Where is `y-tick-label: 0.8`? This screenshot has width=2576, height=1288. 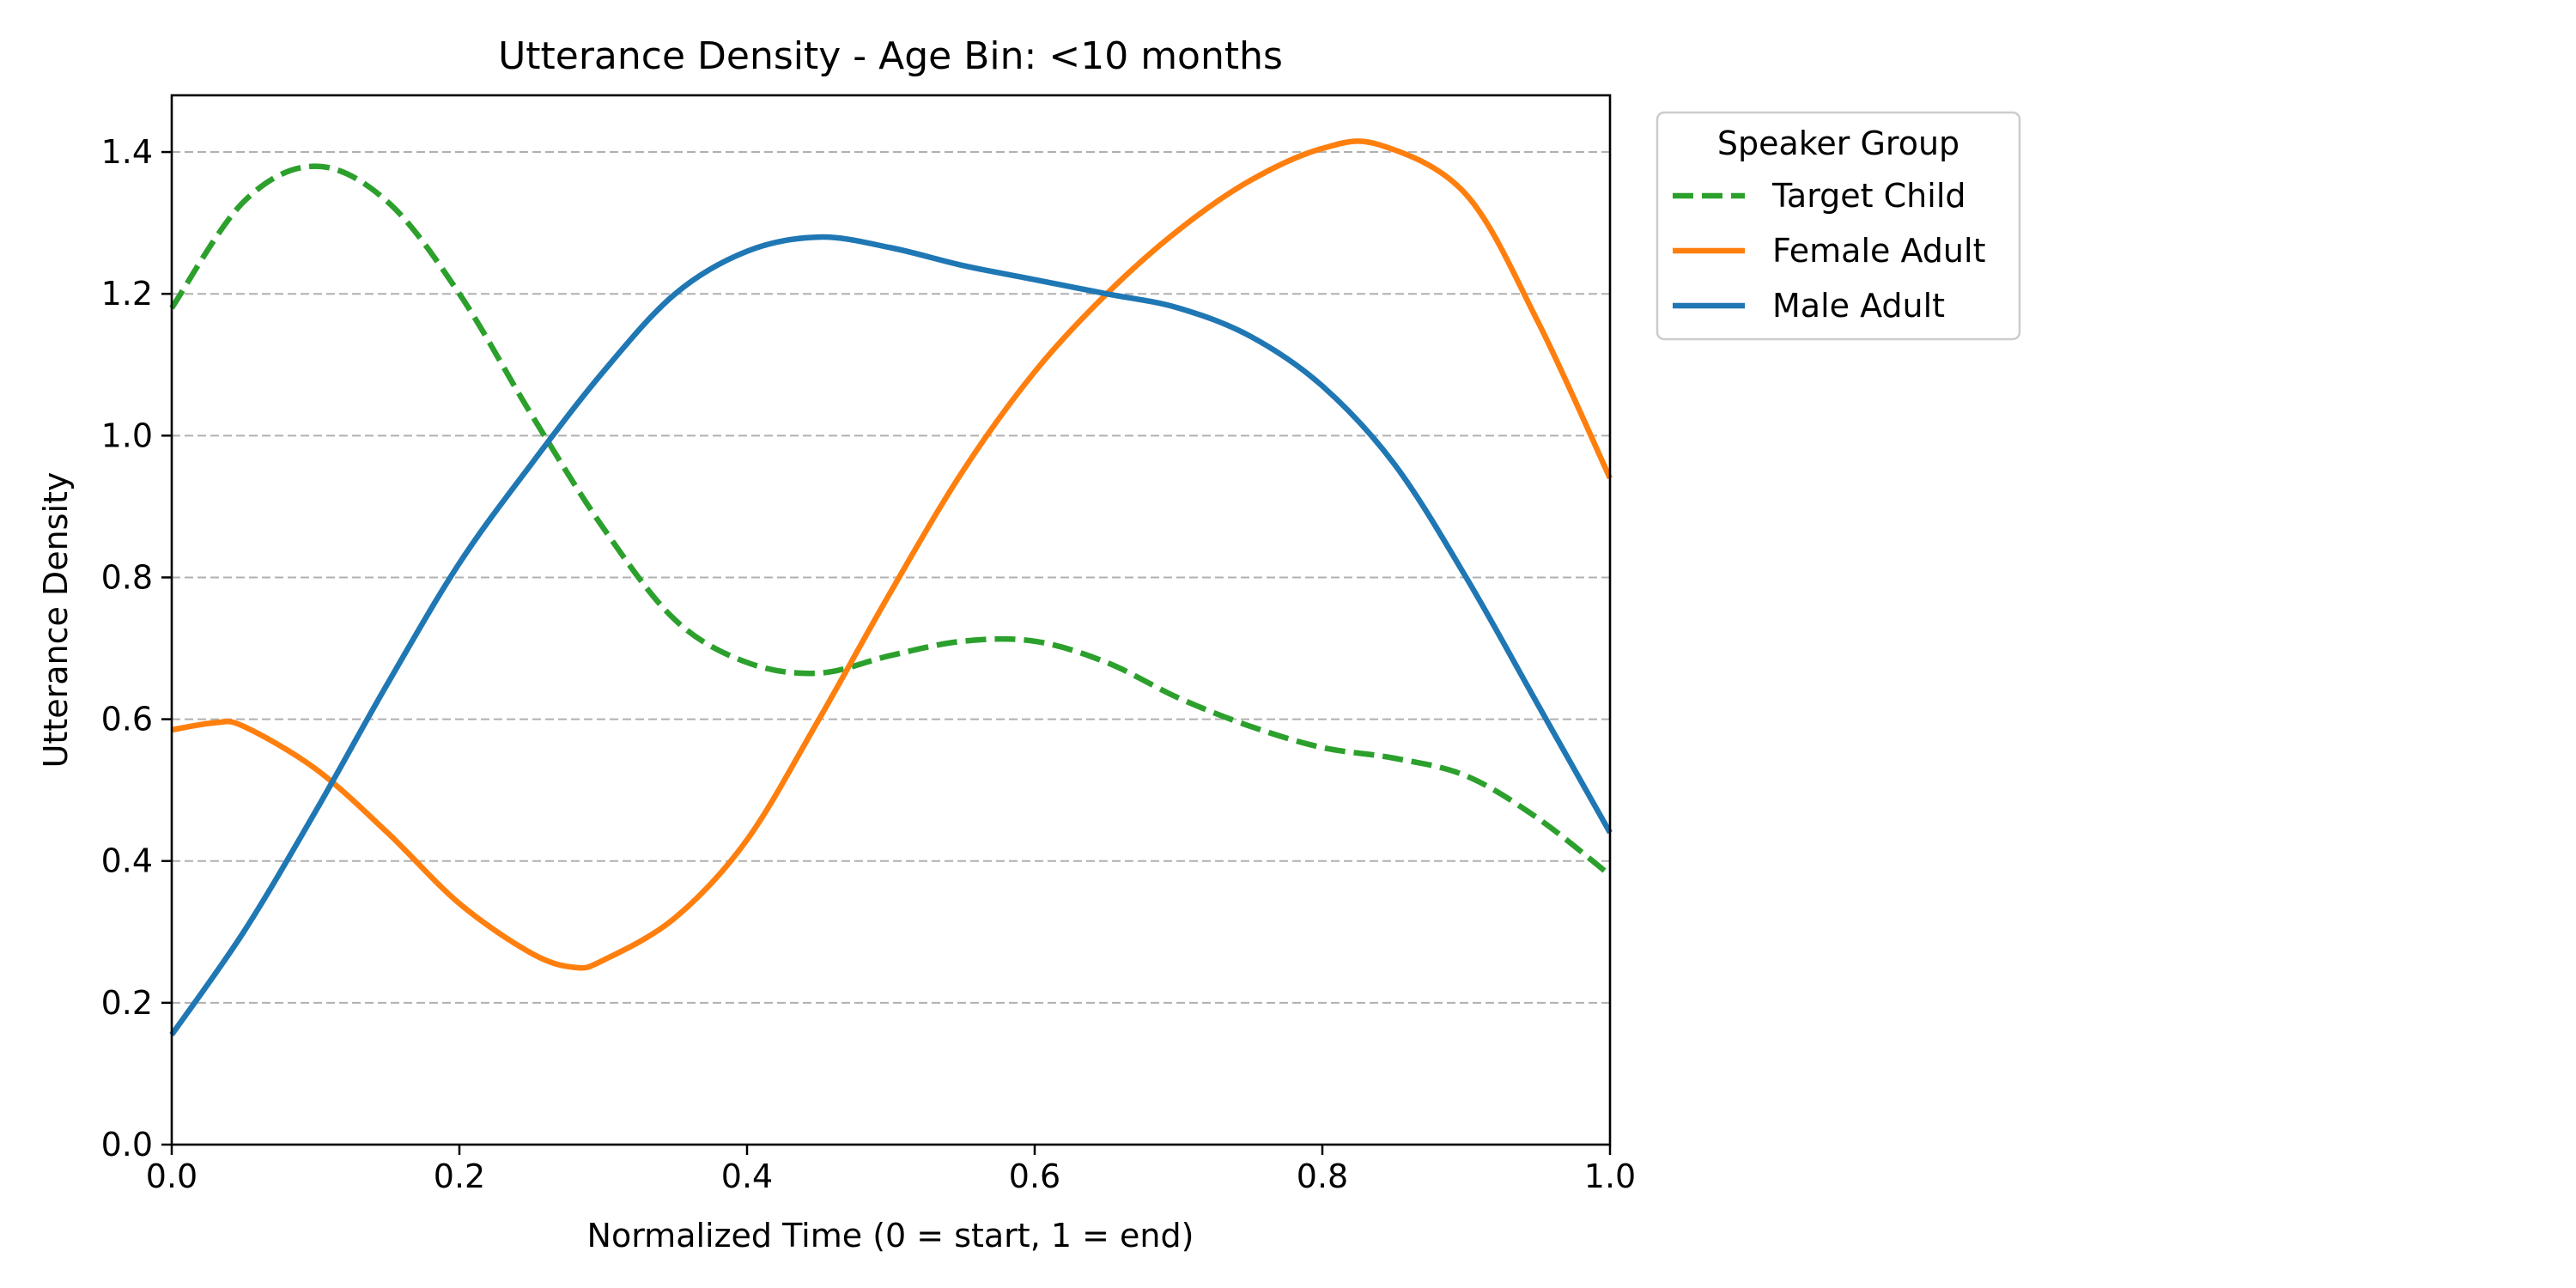
y-tick-label: 0.8 is located at coordinates (127, 577).